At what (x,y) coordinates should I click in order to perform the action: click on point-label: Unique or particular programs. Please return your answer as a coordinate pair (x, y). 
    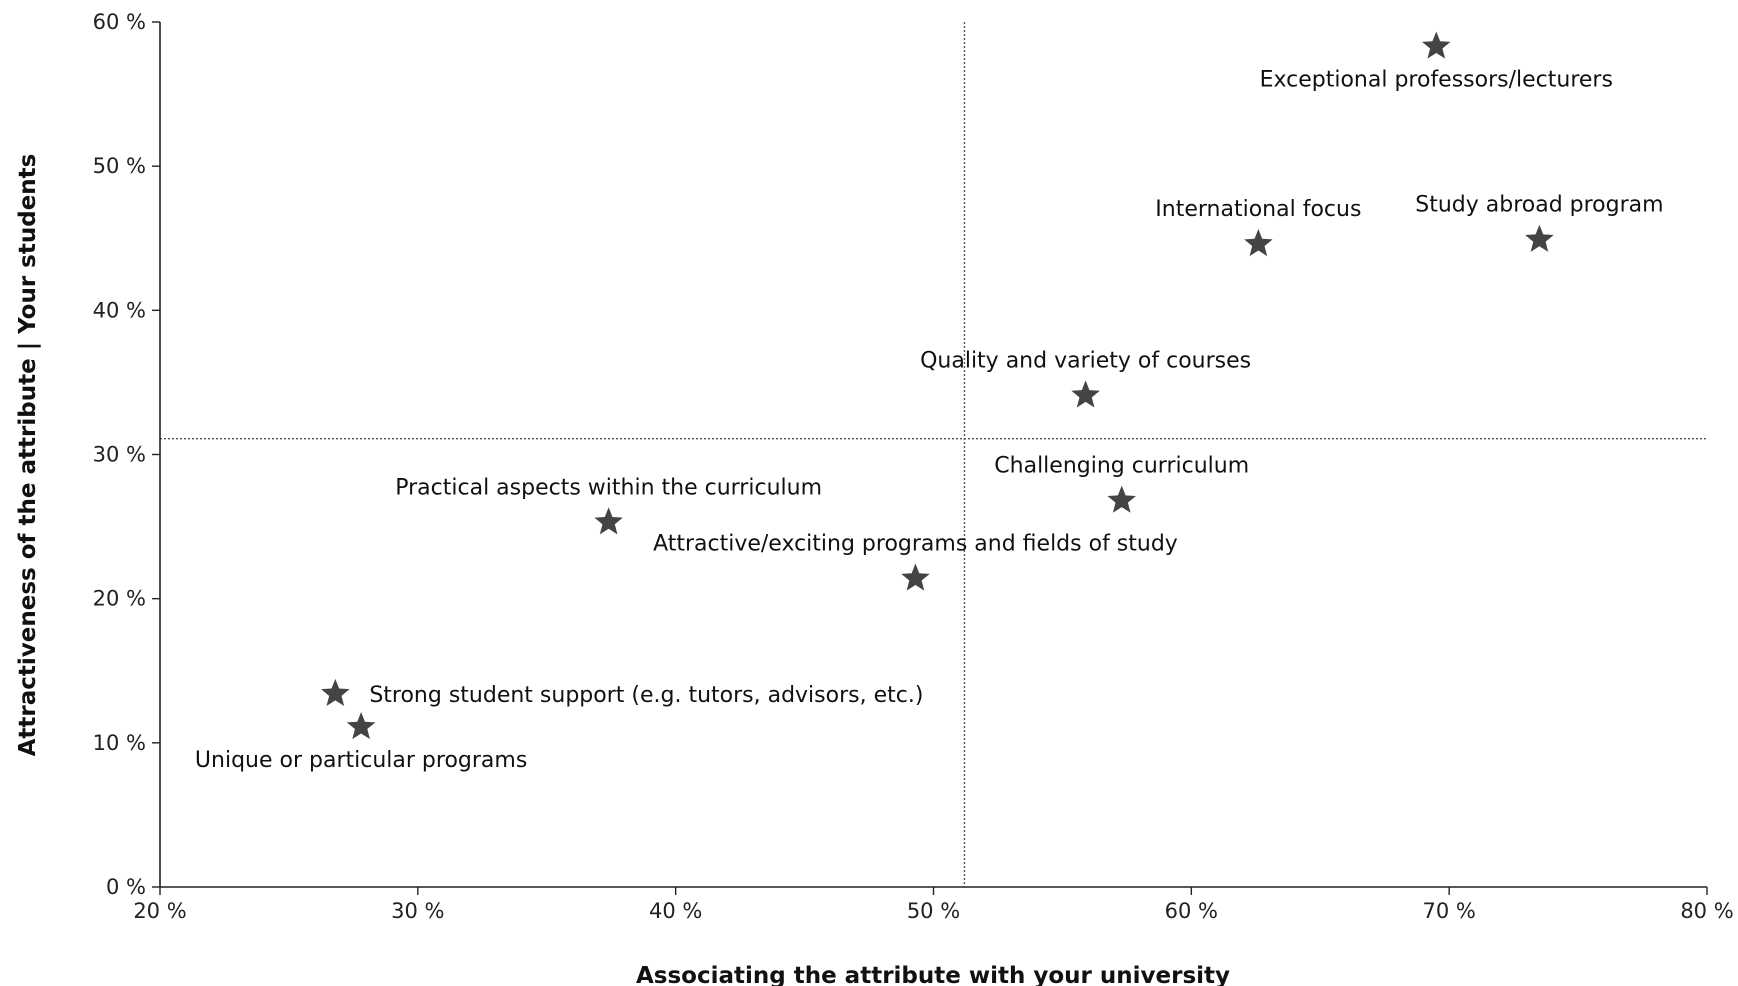
    Looking at the image, I should click on (361, 760).